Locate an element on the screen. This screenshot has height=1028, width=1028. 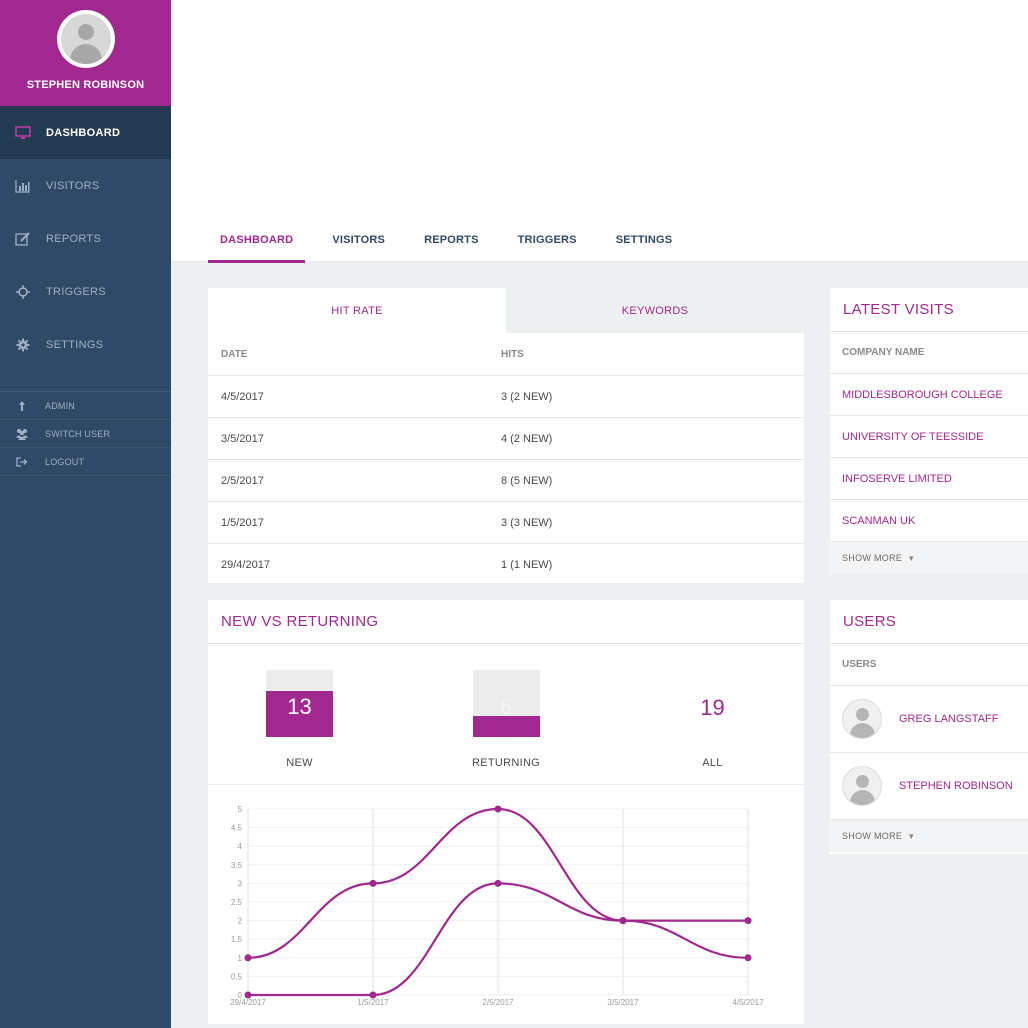
user-item: GREG LANGSTAFF is located at coordinates (929, 719).